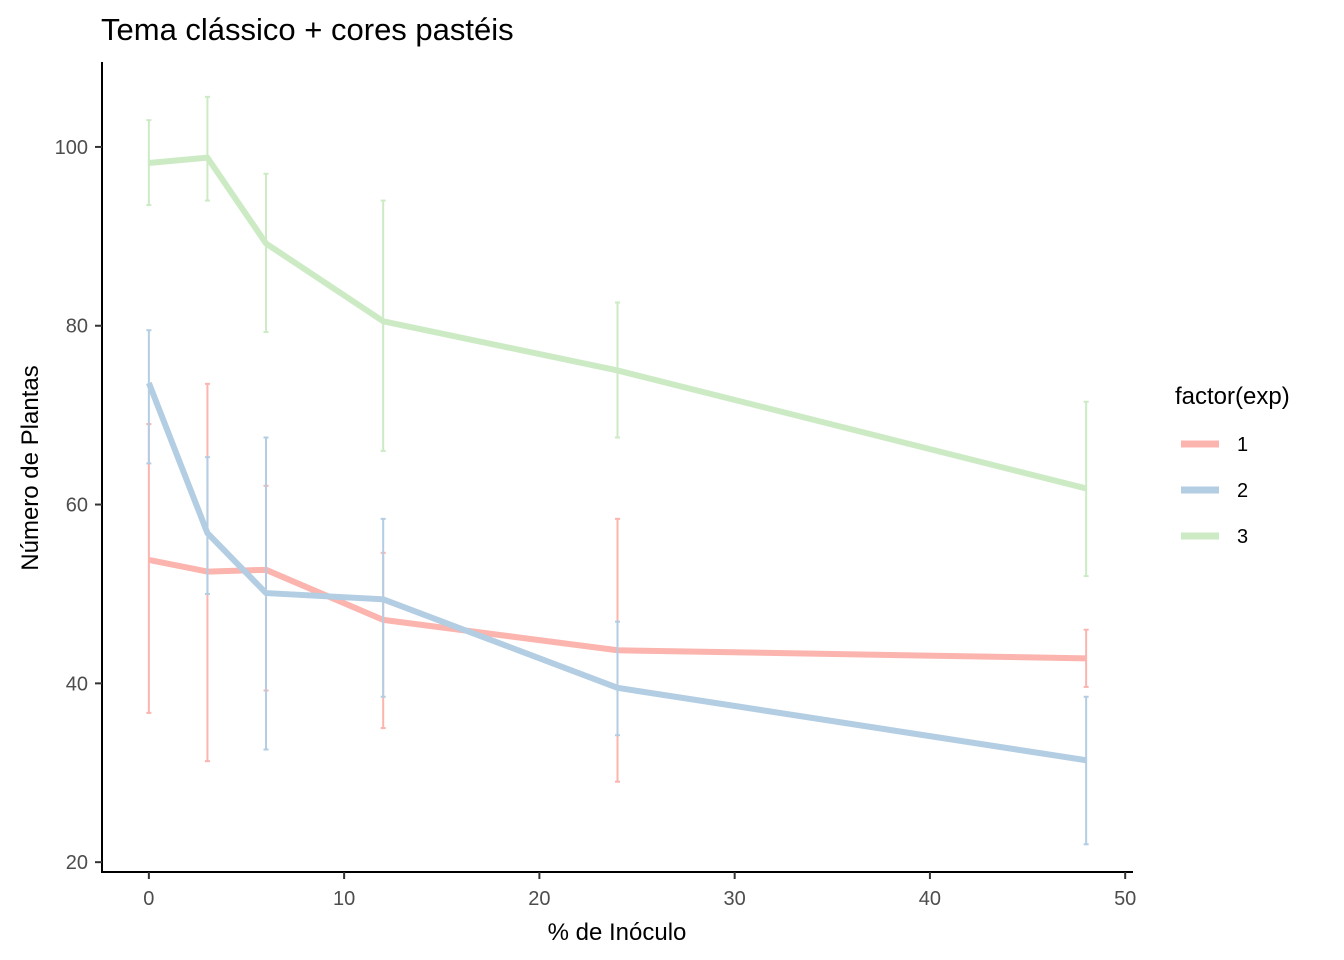 This screenshot has width=1344, height=960. I want to click on x-tick-label: 20, so click(539, 899).